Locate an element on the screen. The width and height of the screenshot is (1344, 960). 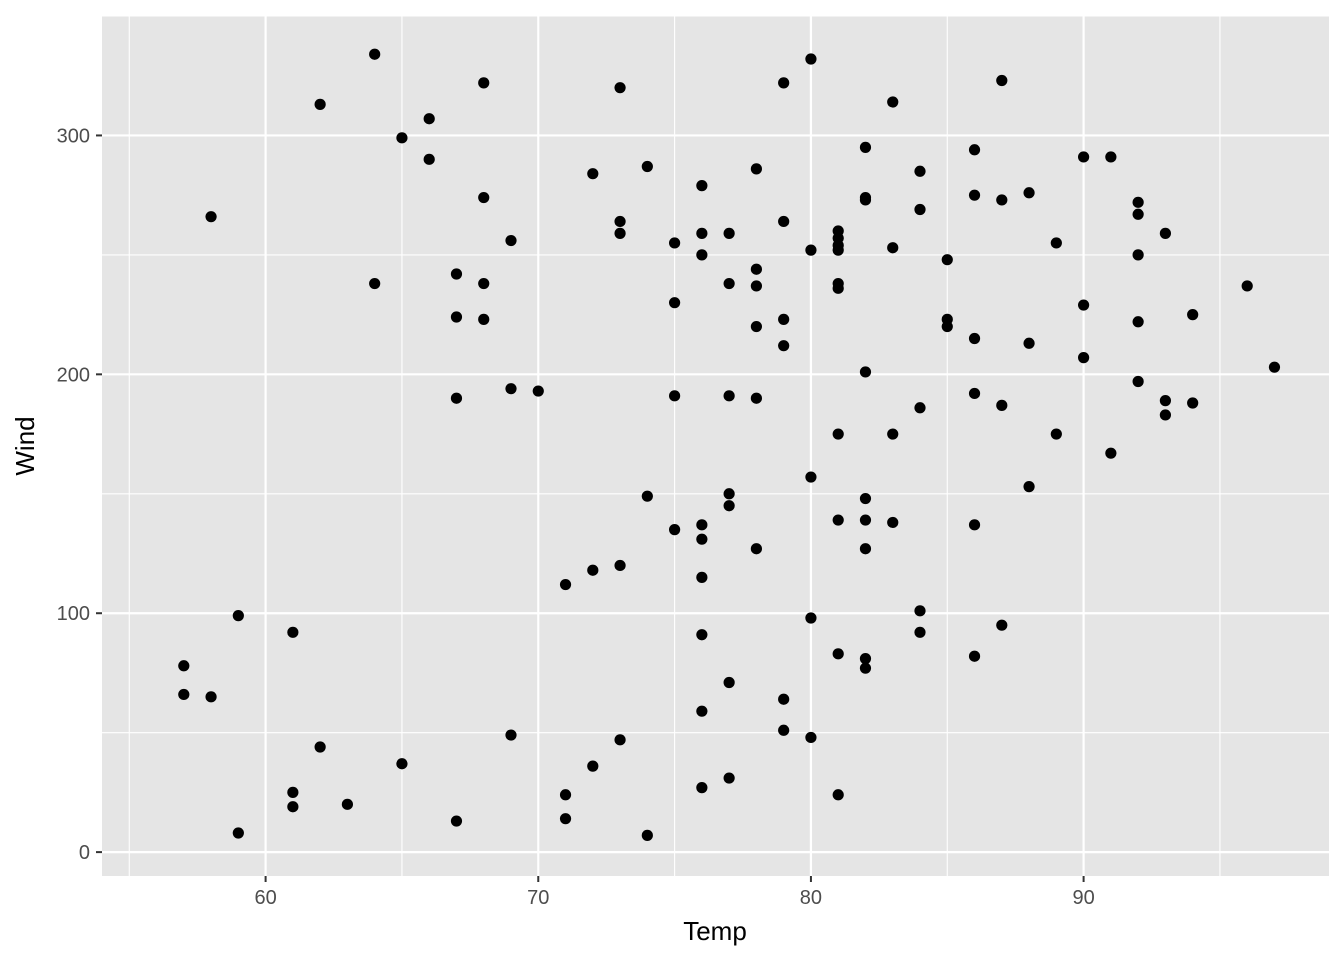
y-tick-label: 100 is located at coordinates (73, 614).